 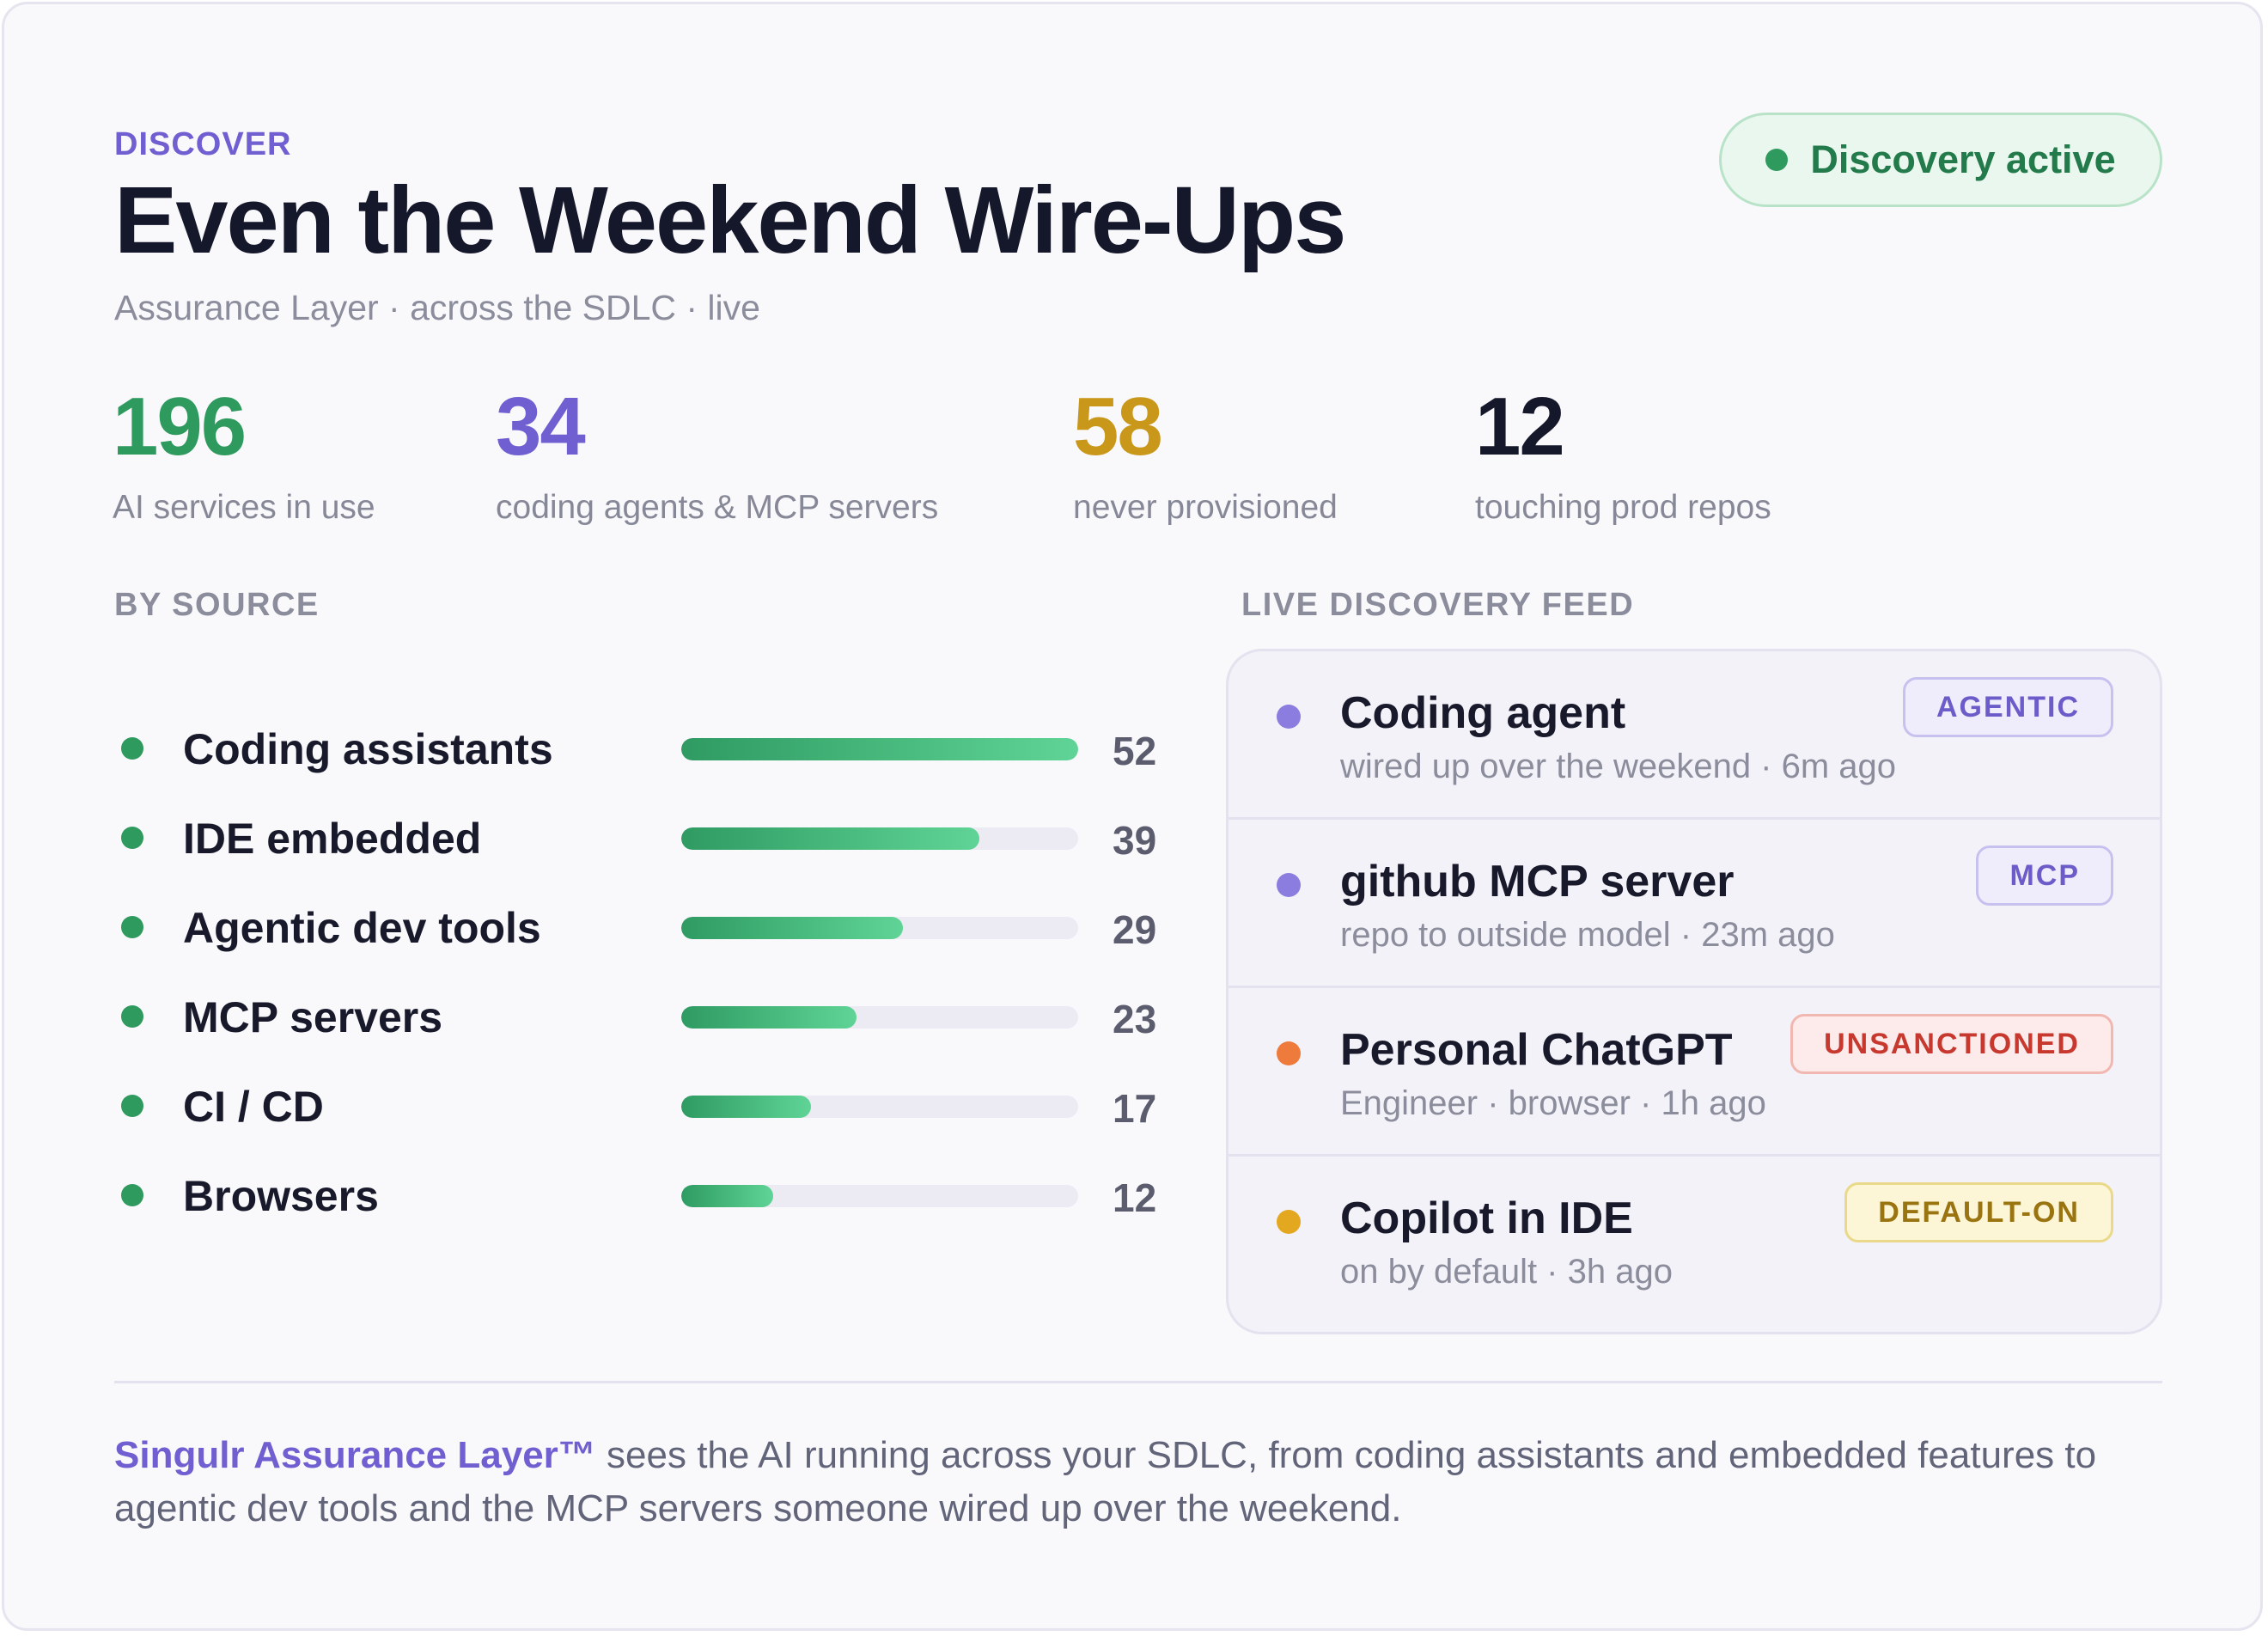 I want to click on source-row: Coding assistants 52, so click(x=645, y=747).